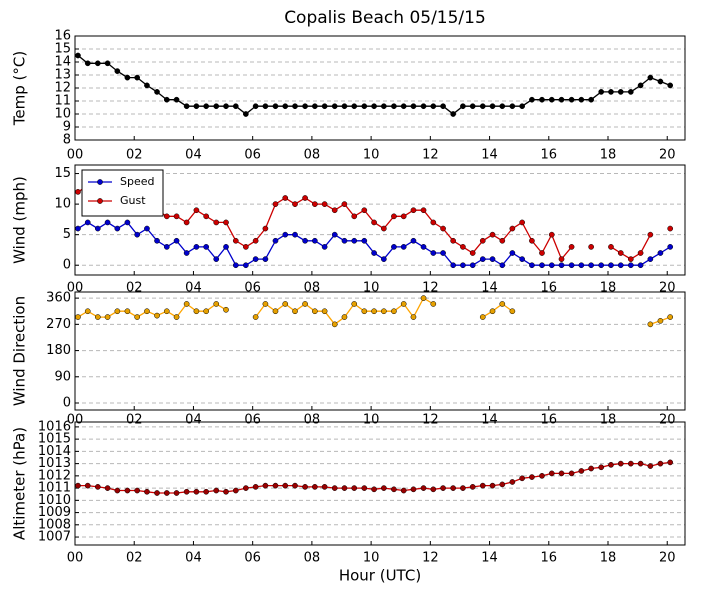  I want to click on y-tick-label: 15, so click(62, 173).